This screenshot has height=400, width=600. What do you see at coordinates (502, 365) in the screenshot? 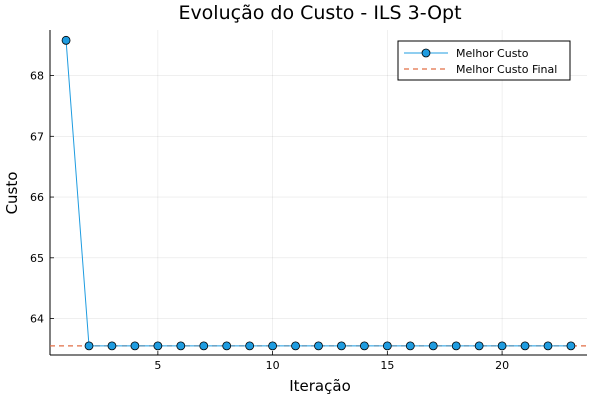
I see `x-tick-label-20: 20` at bounding box center [502, 365].